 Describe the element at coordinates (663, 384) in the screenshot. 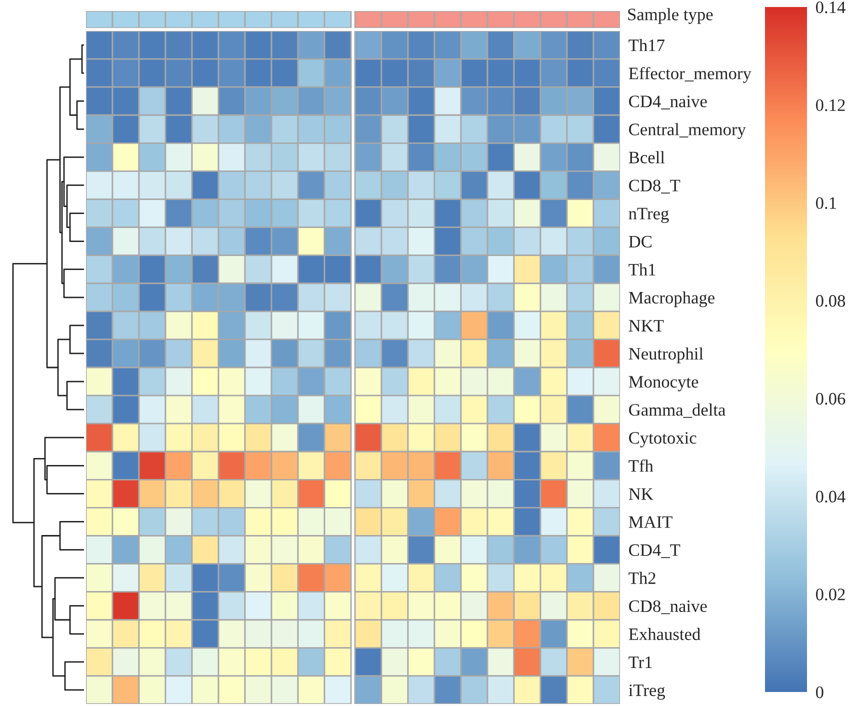

I see `y-tick-label: Monocyte` at that location.